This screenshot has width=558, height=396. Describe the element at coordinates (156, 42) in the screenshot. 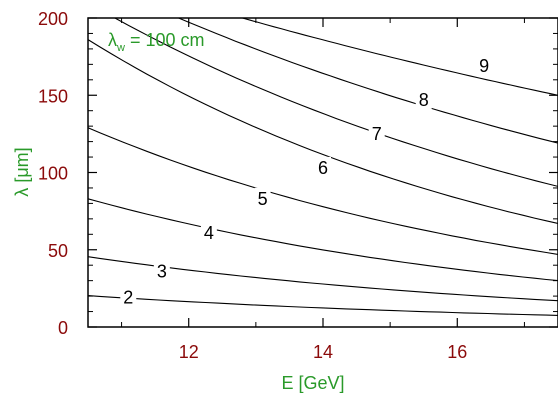

I see `wiggler-period-annotation: λw = 100 cm` at that location.